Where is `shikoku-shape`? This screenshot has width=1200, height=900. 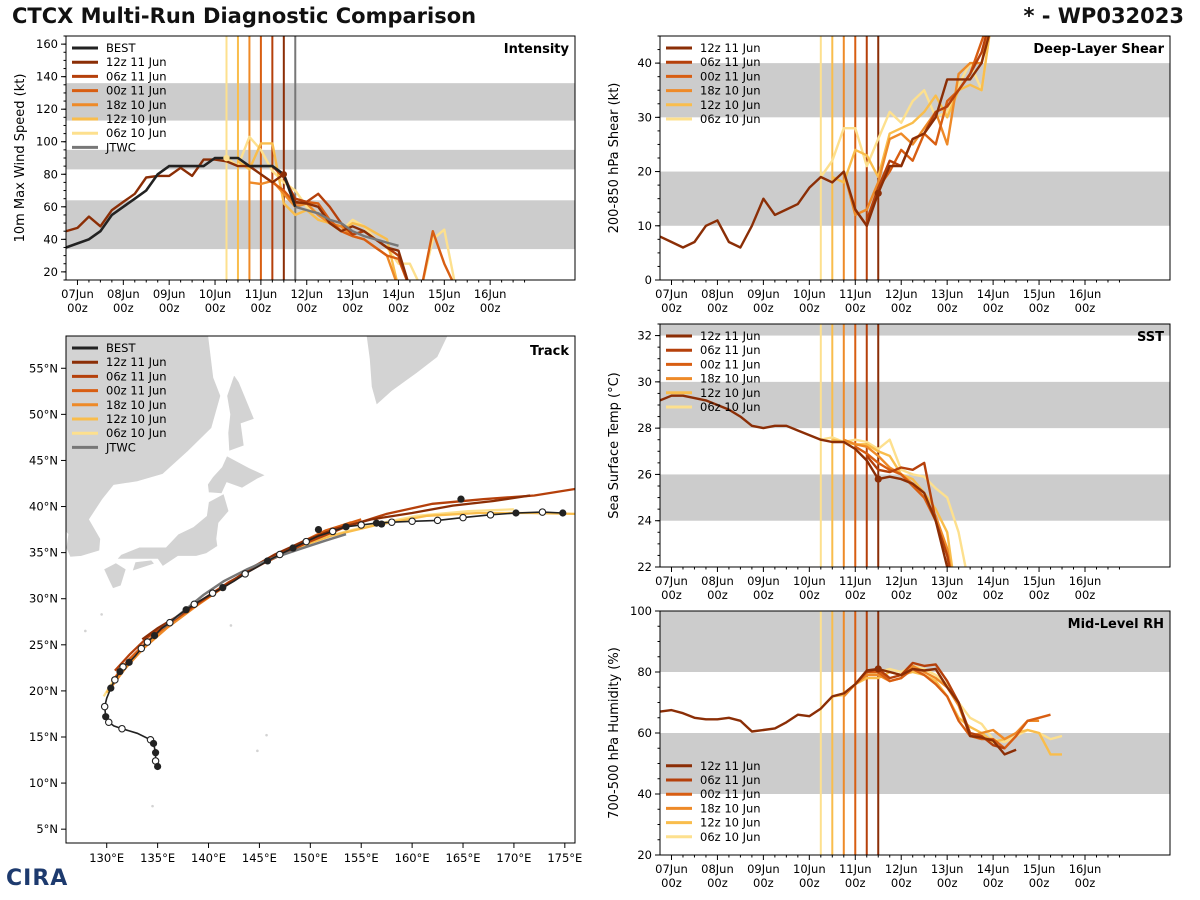
shikoku-shape is located at coordinates (143, 565).